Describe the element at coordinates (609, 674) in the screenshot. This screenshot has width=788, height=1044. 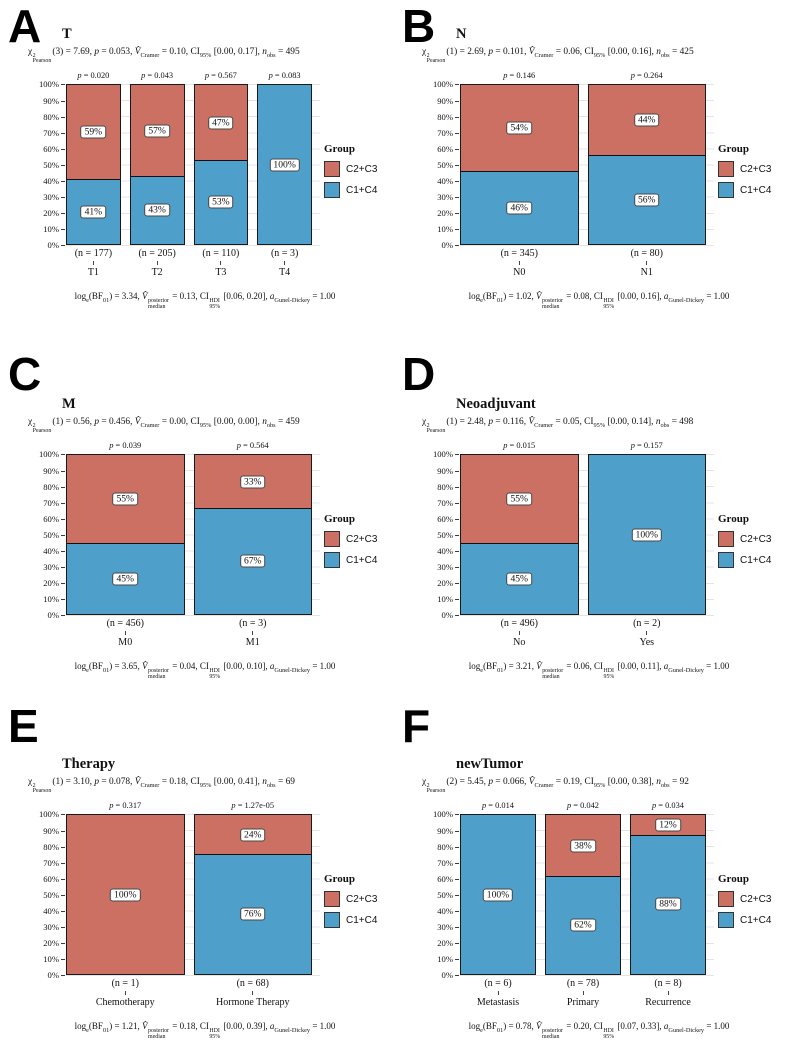
I see `stacked-script: HDI 95%` at that location.